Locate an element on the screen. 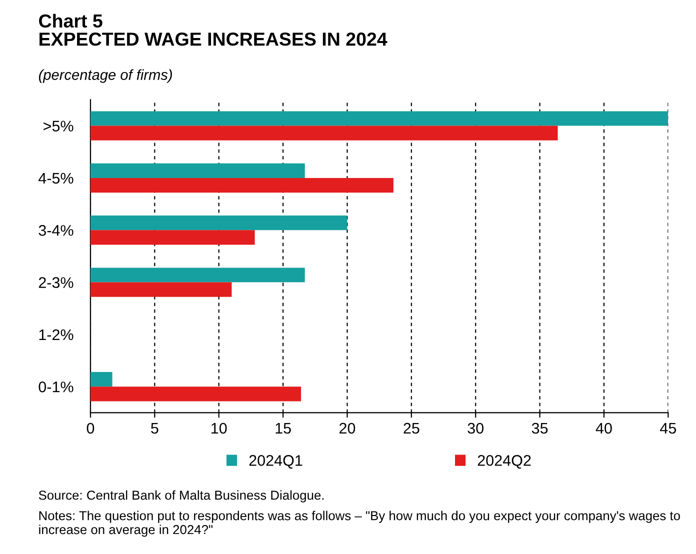 This screenshot has width=696, height=554. source-note: Source: Central Bank of Malta Business Dialogue. is located at coordinates (181, 496).